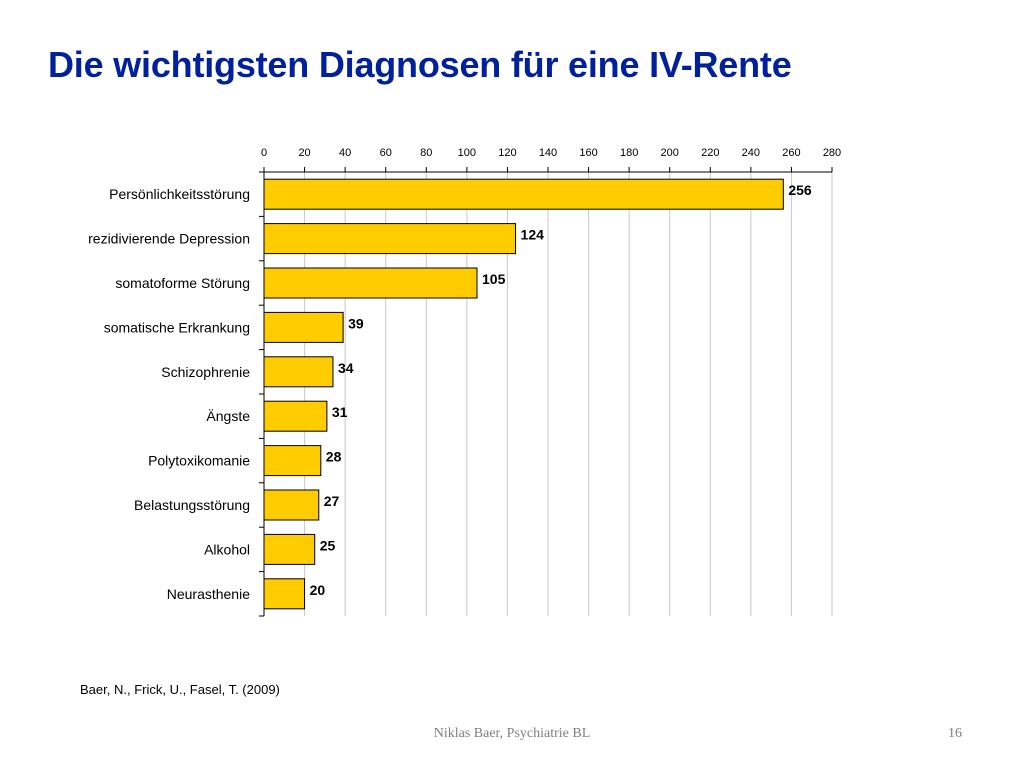 This screenshot has width=1024, height=768. I want to click on data-label: 124, so click(533, 235).